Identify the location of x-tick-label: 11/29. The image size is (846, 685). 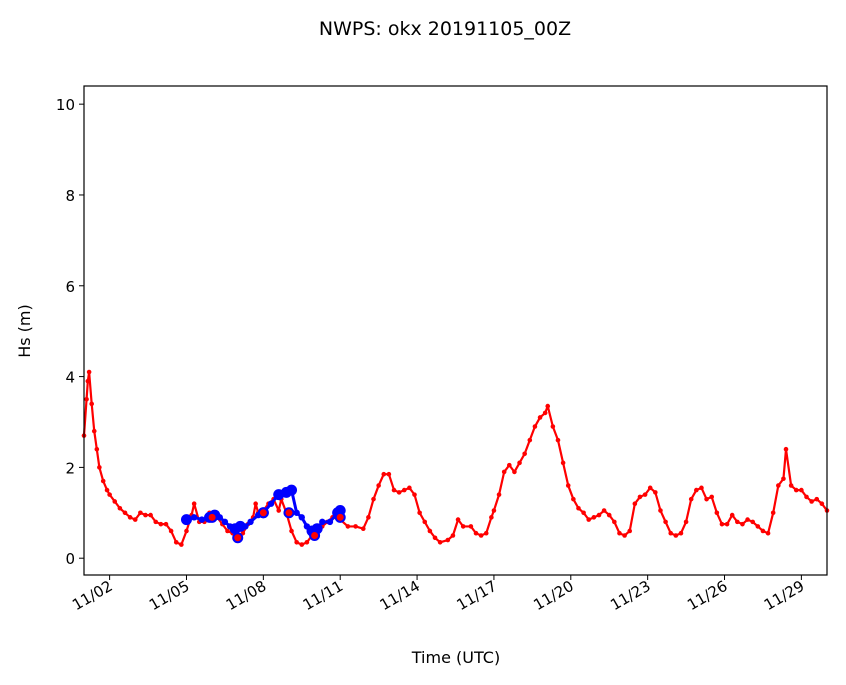
(784, 595).